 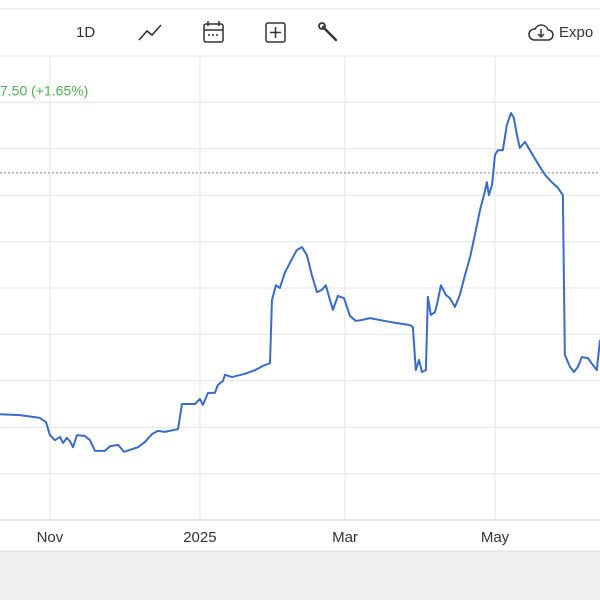 I want to click on export-icon, so click(x=541, y=32).